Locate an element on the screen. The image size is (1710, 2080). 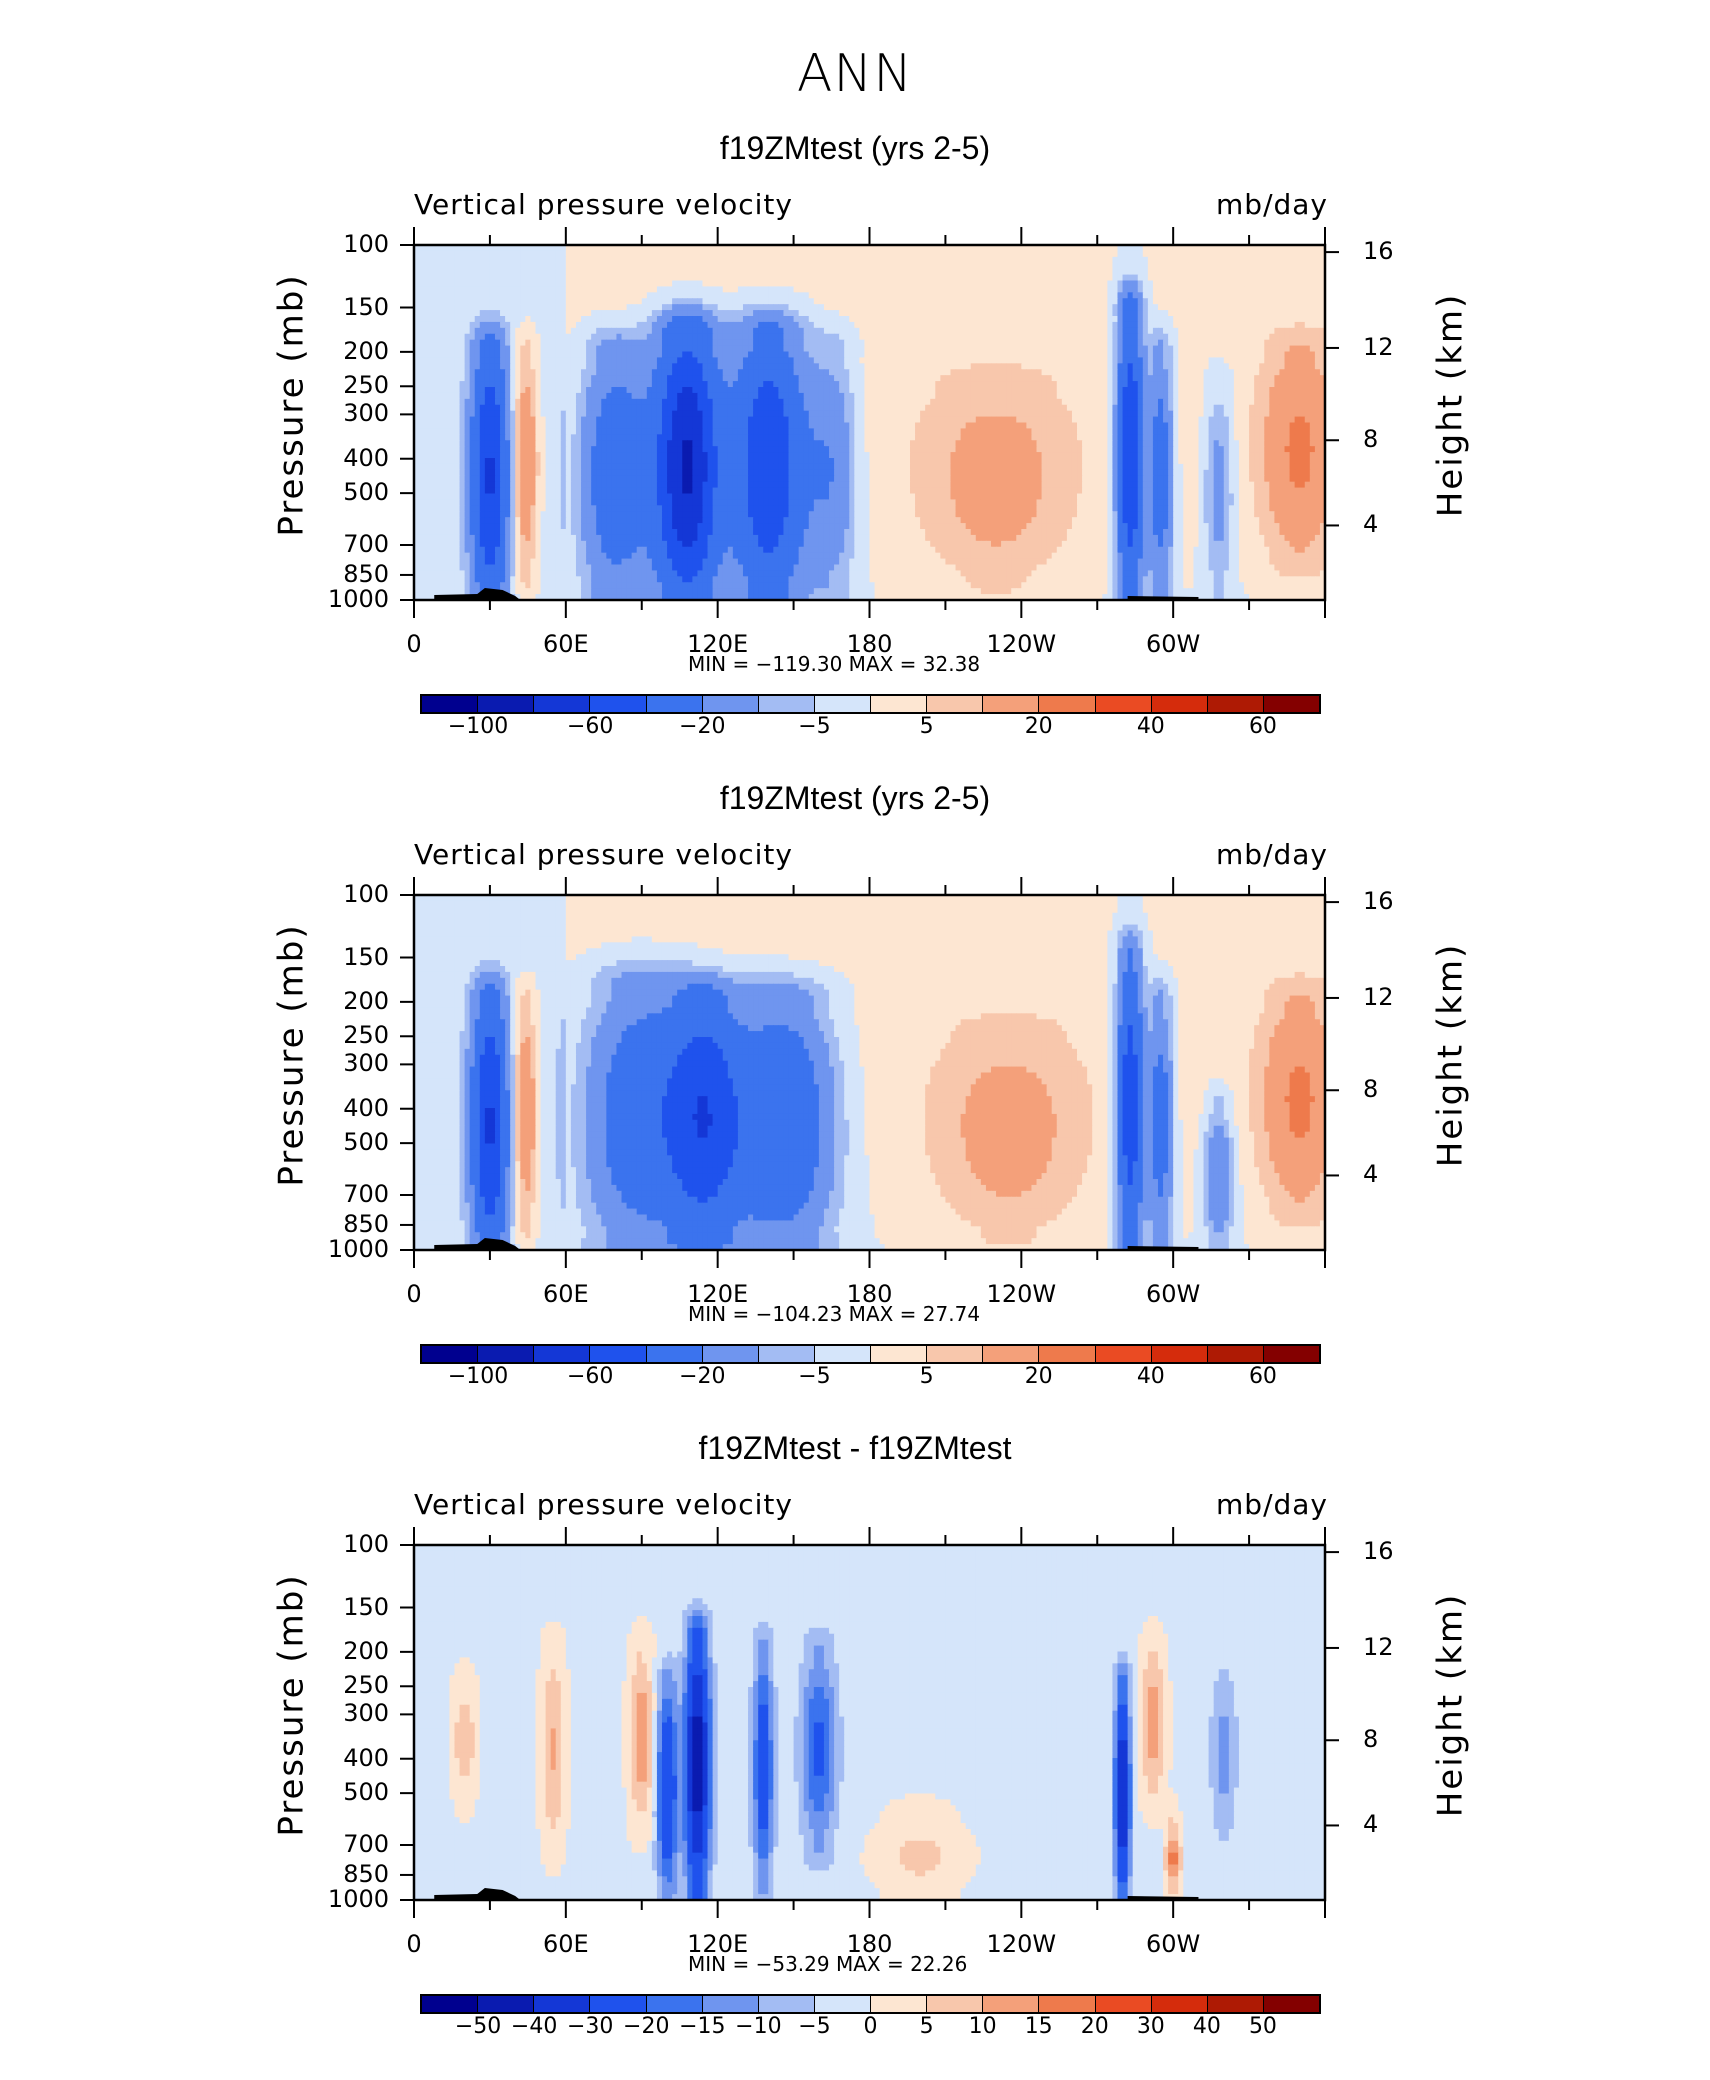
colorbar-tick-label: −15 is located at coordinates (702, 2026).